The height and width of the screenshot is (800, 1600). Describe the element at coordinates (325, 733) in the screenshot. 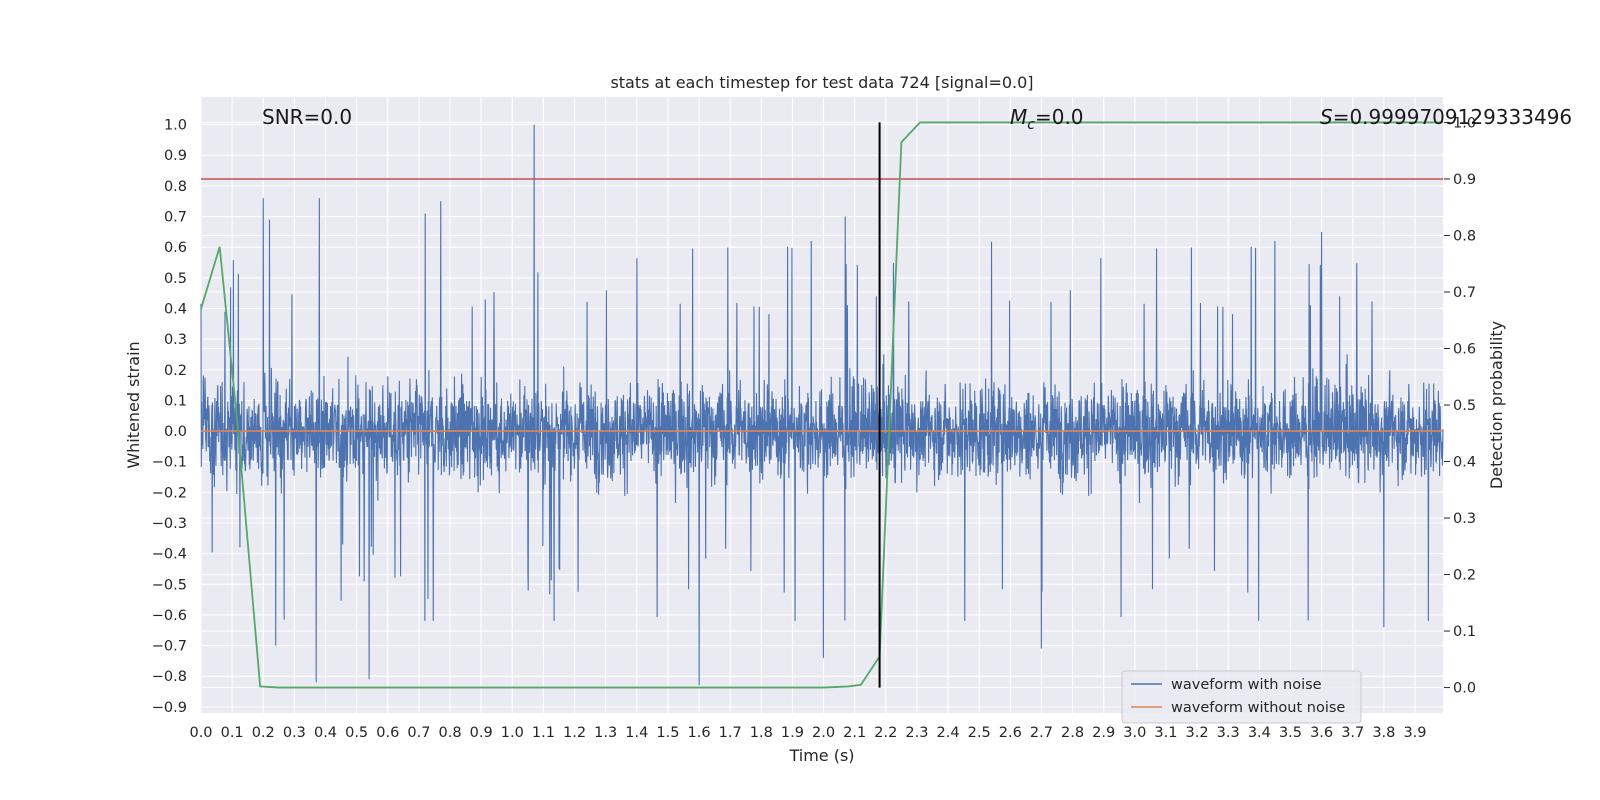

I see `x-tick-label: 0.4` at that location.